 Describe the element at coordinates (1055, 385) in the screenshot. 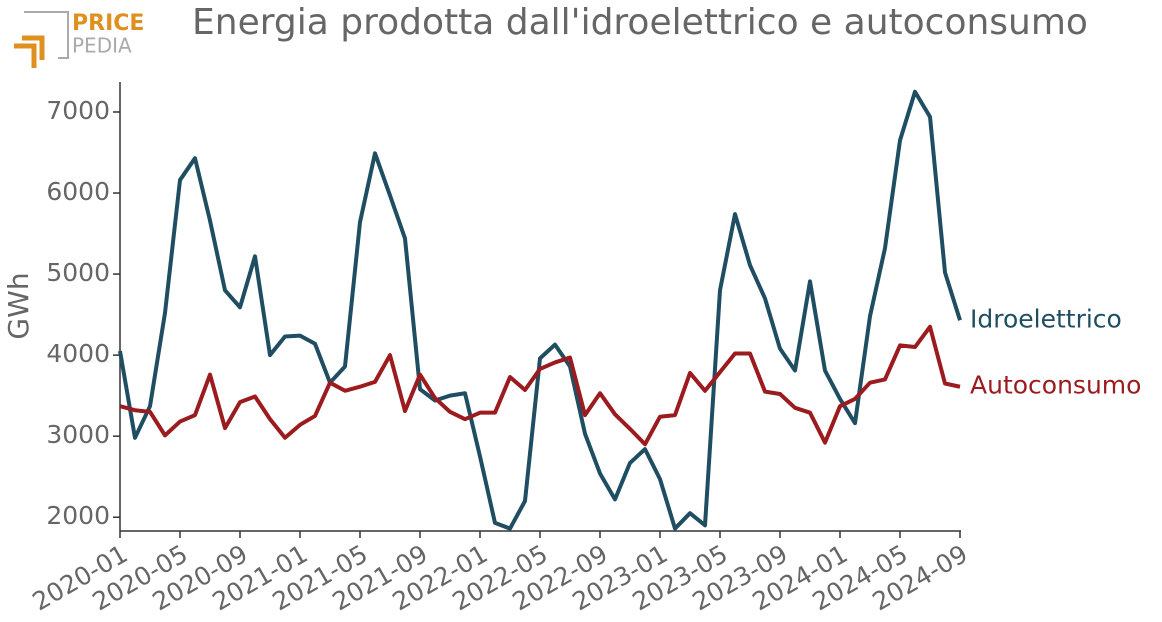

I see `legend-label: Autoconsumo` at that location.